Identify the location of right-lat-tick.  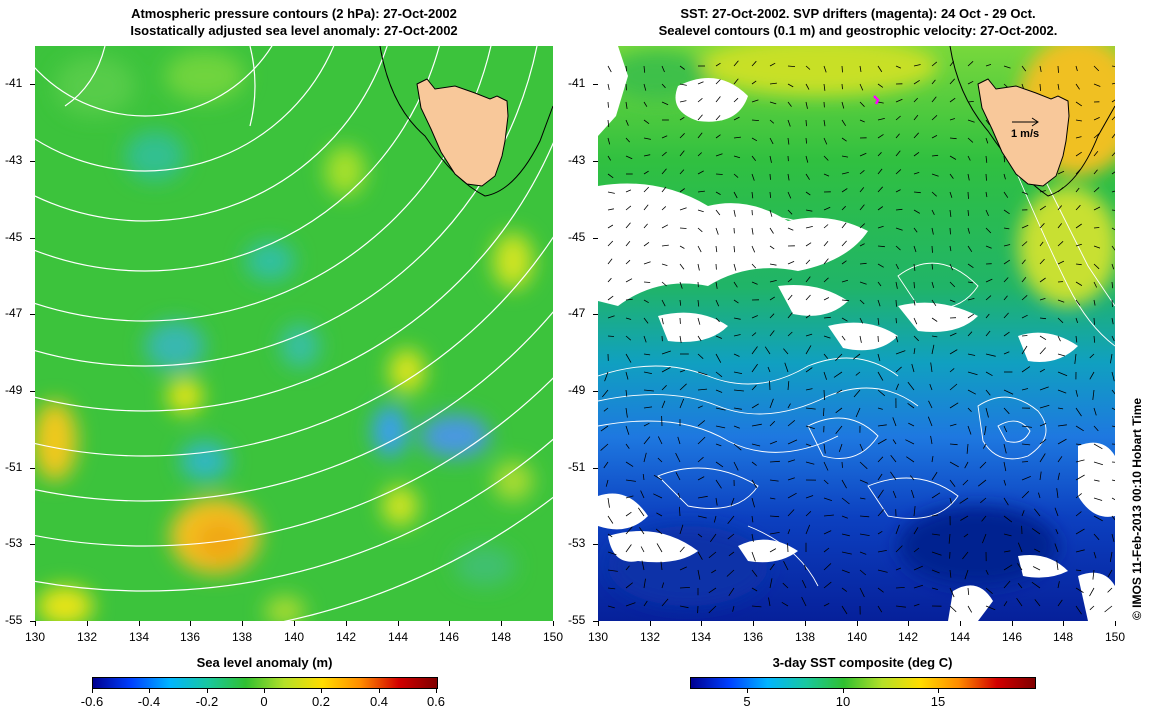
(595, 468).